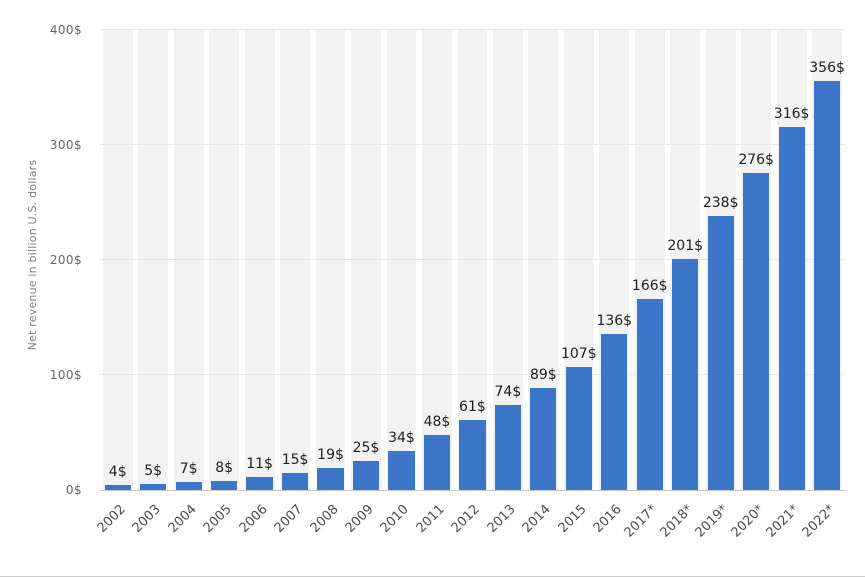 This screenshot has height=577, width=865. I want to click on bar-2020: 276$, so click(756, 321).